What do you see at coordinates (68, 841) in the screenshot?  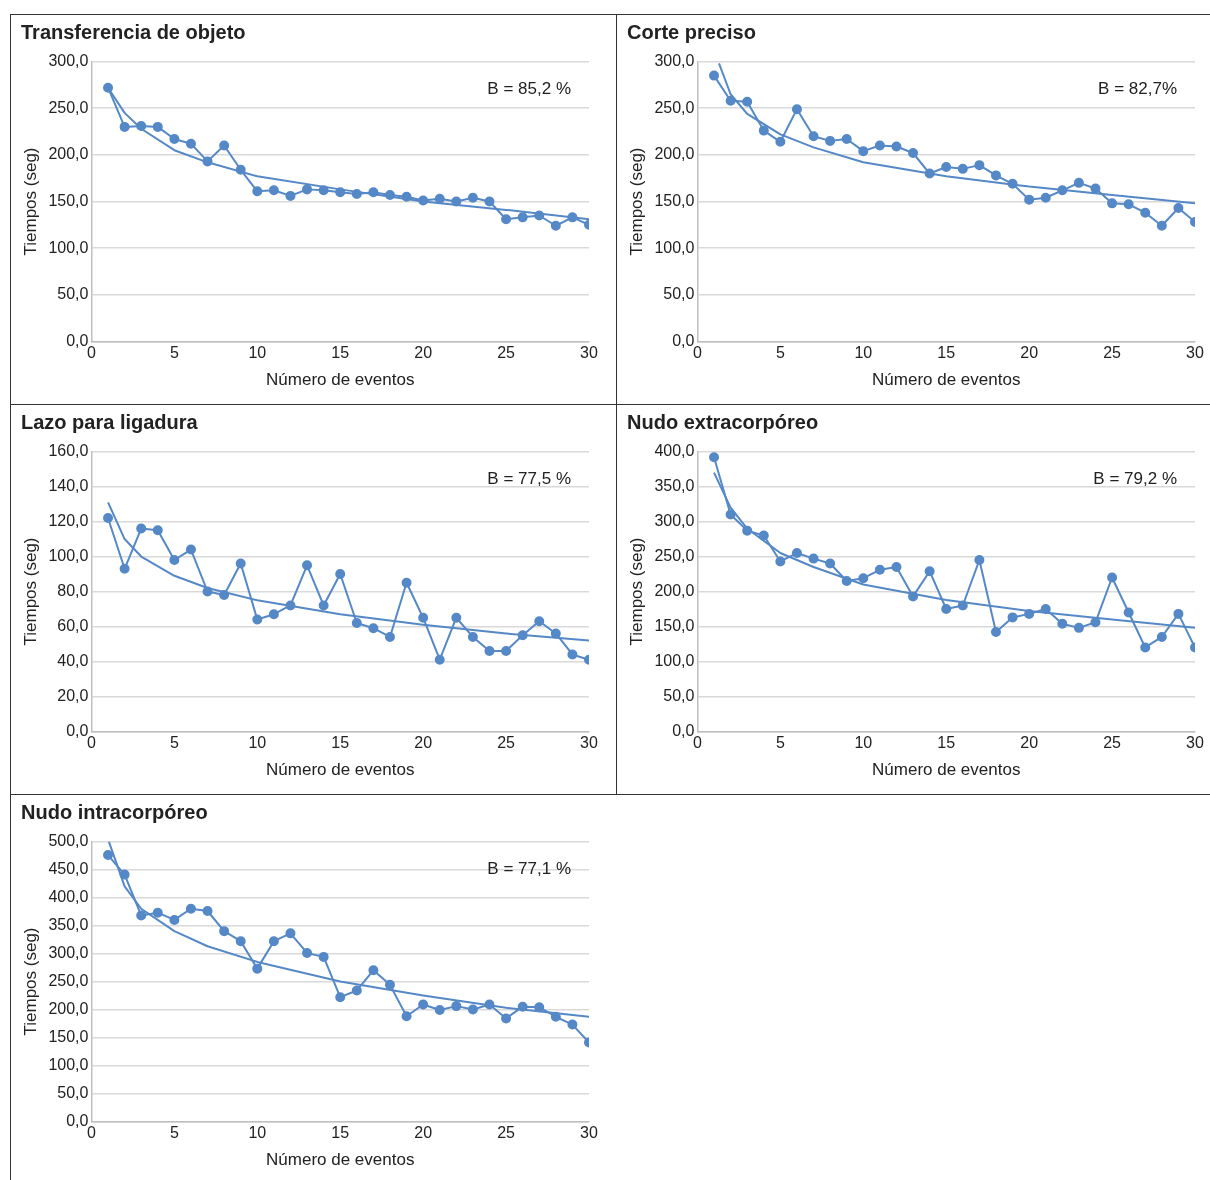 I see `y-tick-label: 500,0` at bounding box center [68, 841].